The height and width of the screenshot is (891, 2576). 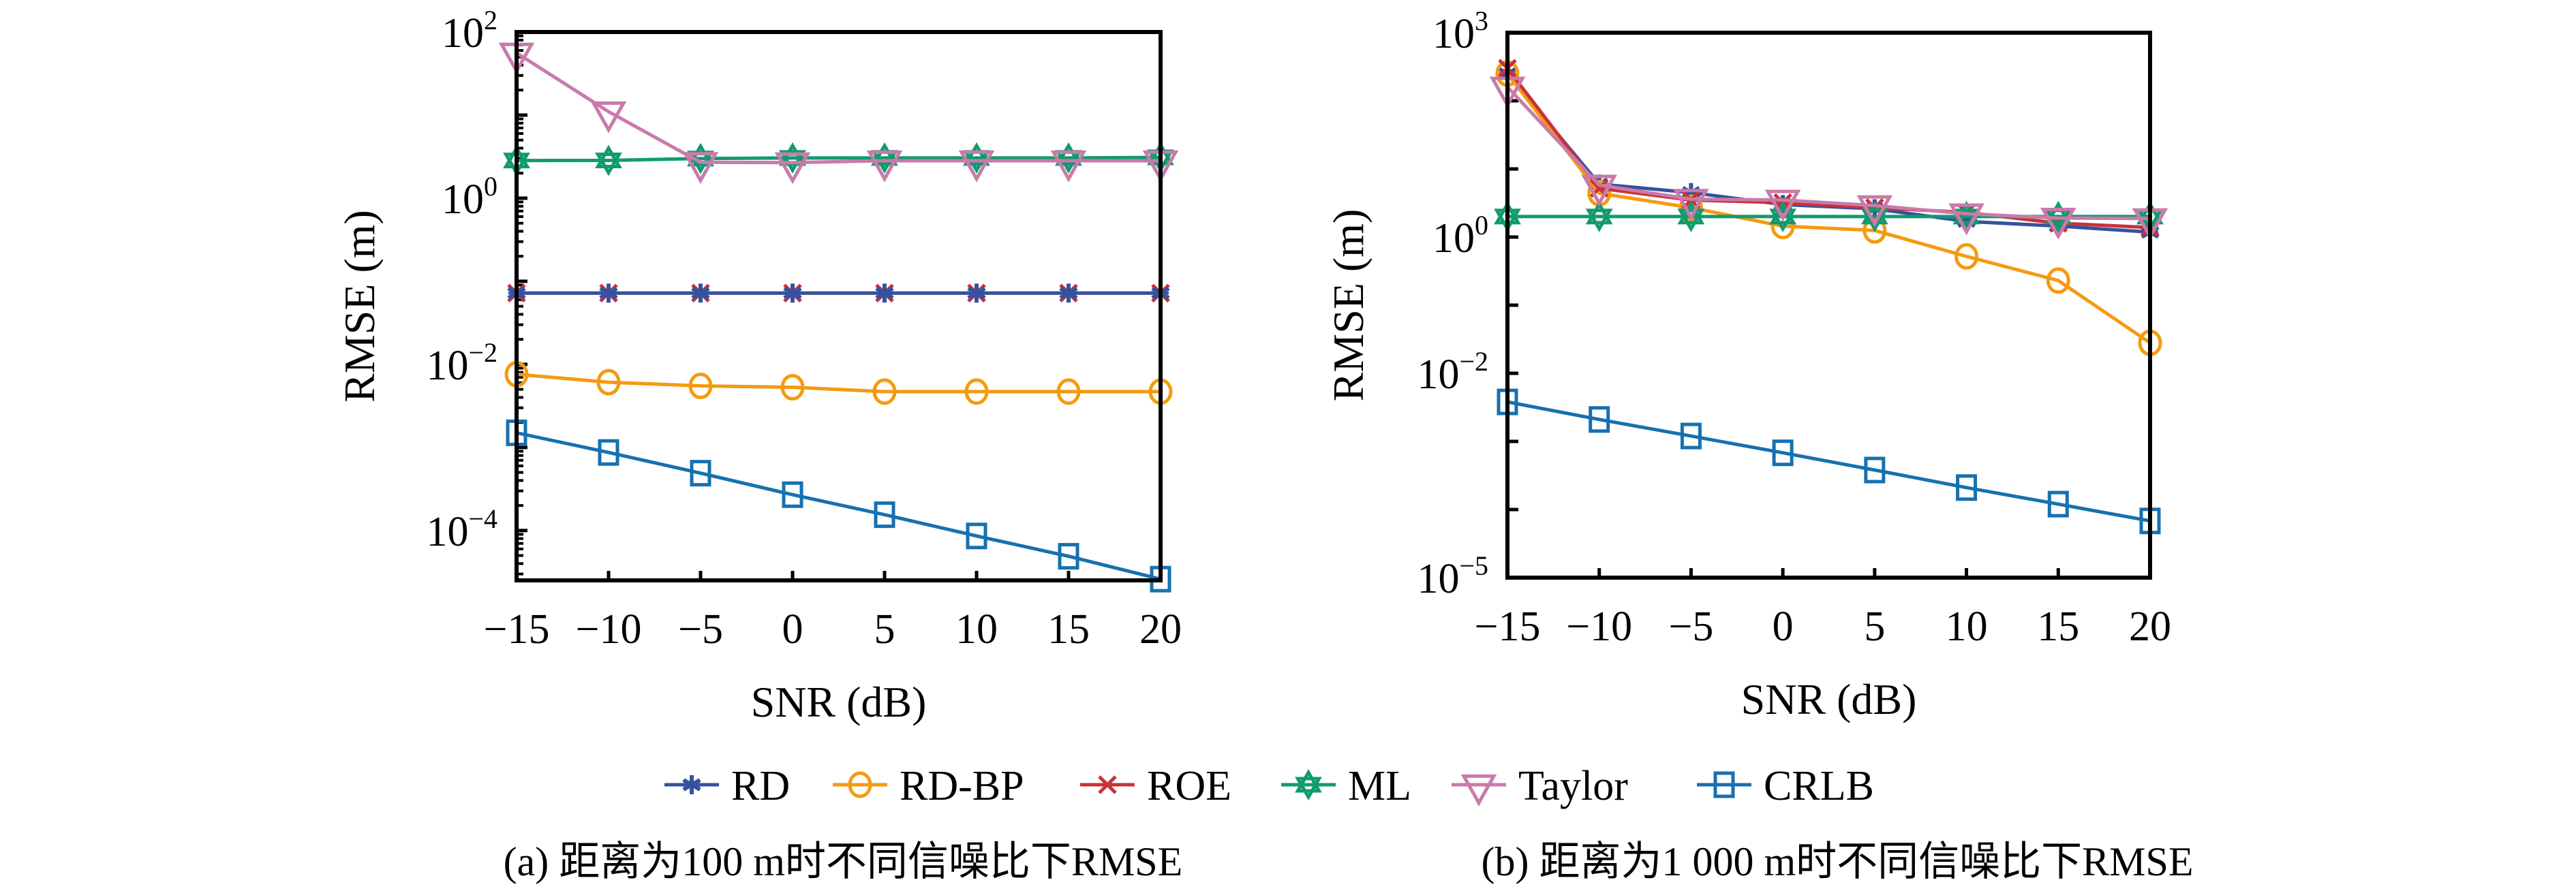 I want to click on legend: RD RD-BP ROE ML Taylor CRLB, so click(x=1269, y=786).